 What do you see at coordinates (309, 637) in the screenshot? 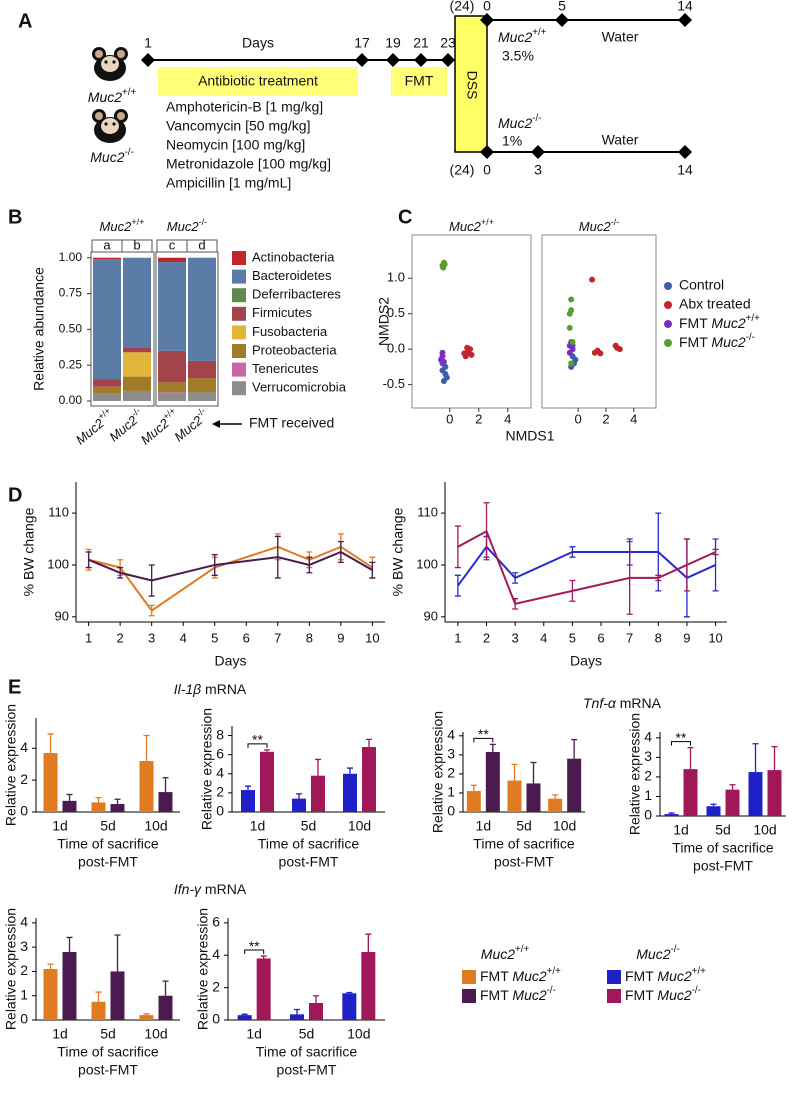
I see `x-tick-label: 8` at bounding box center [309, 637].